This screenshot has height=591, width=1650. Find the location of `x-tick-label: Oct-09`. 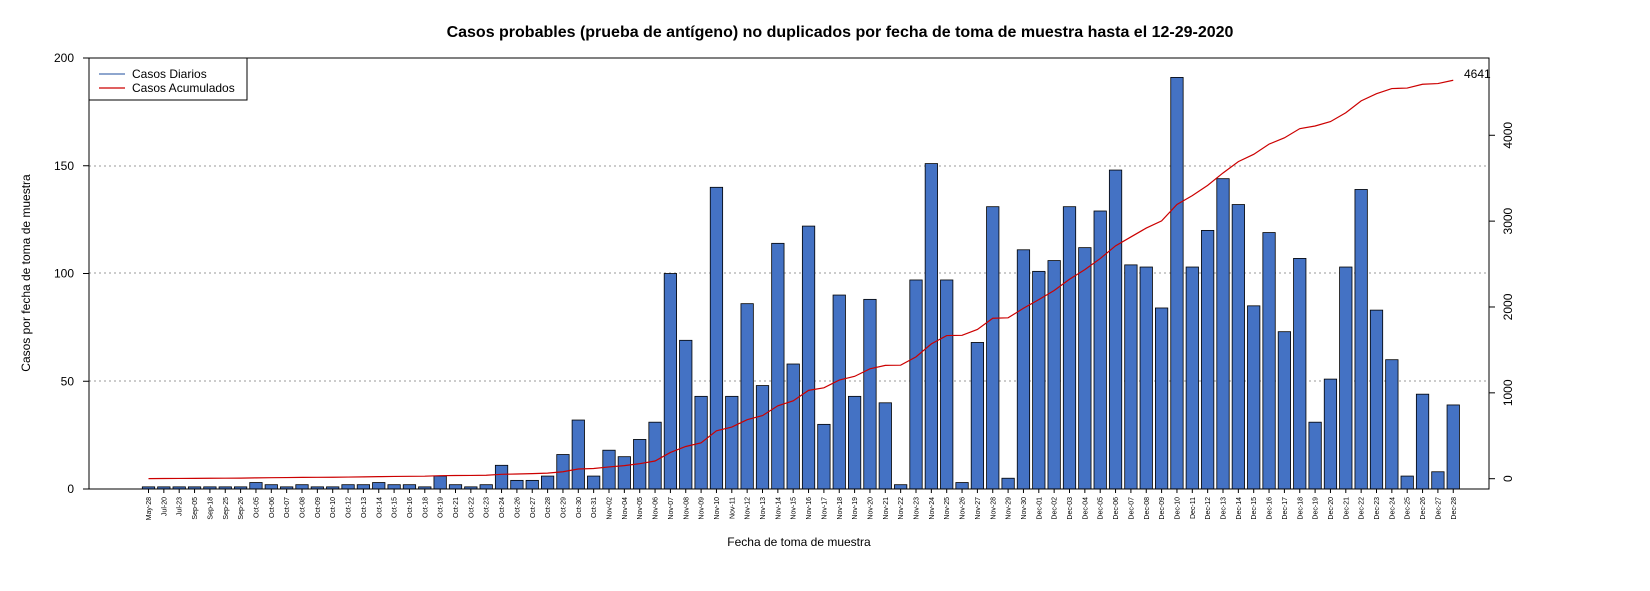

x-tick-label: Oct-09 is located at coordinates (318, 507).